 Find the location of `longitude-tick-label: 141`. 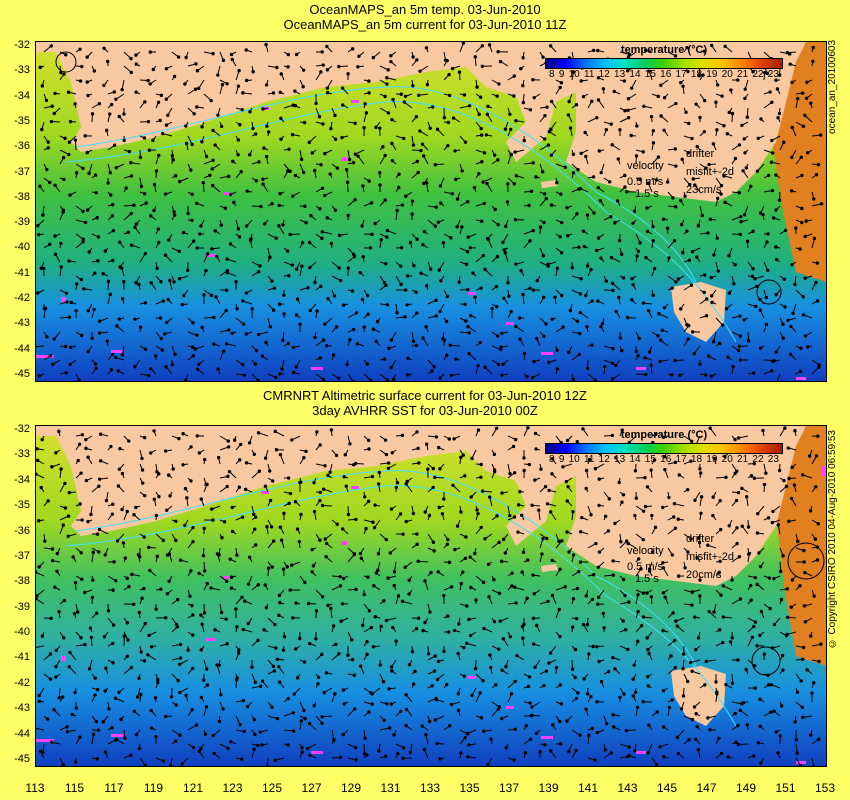

longitude-tick-label: 141 is located at coordinates (588, 788).